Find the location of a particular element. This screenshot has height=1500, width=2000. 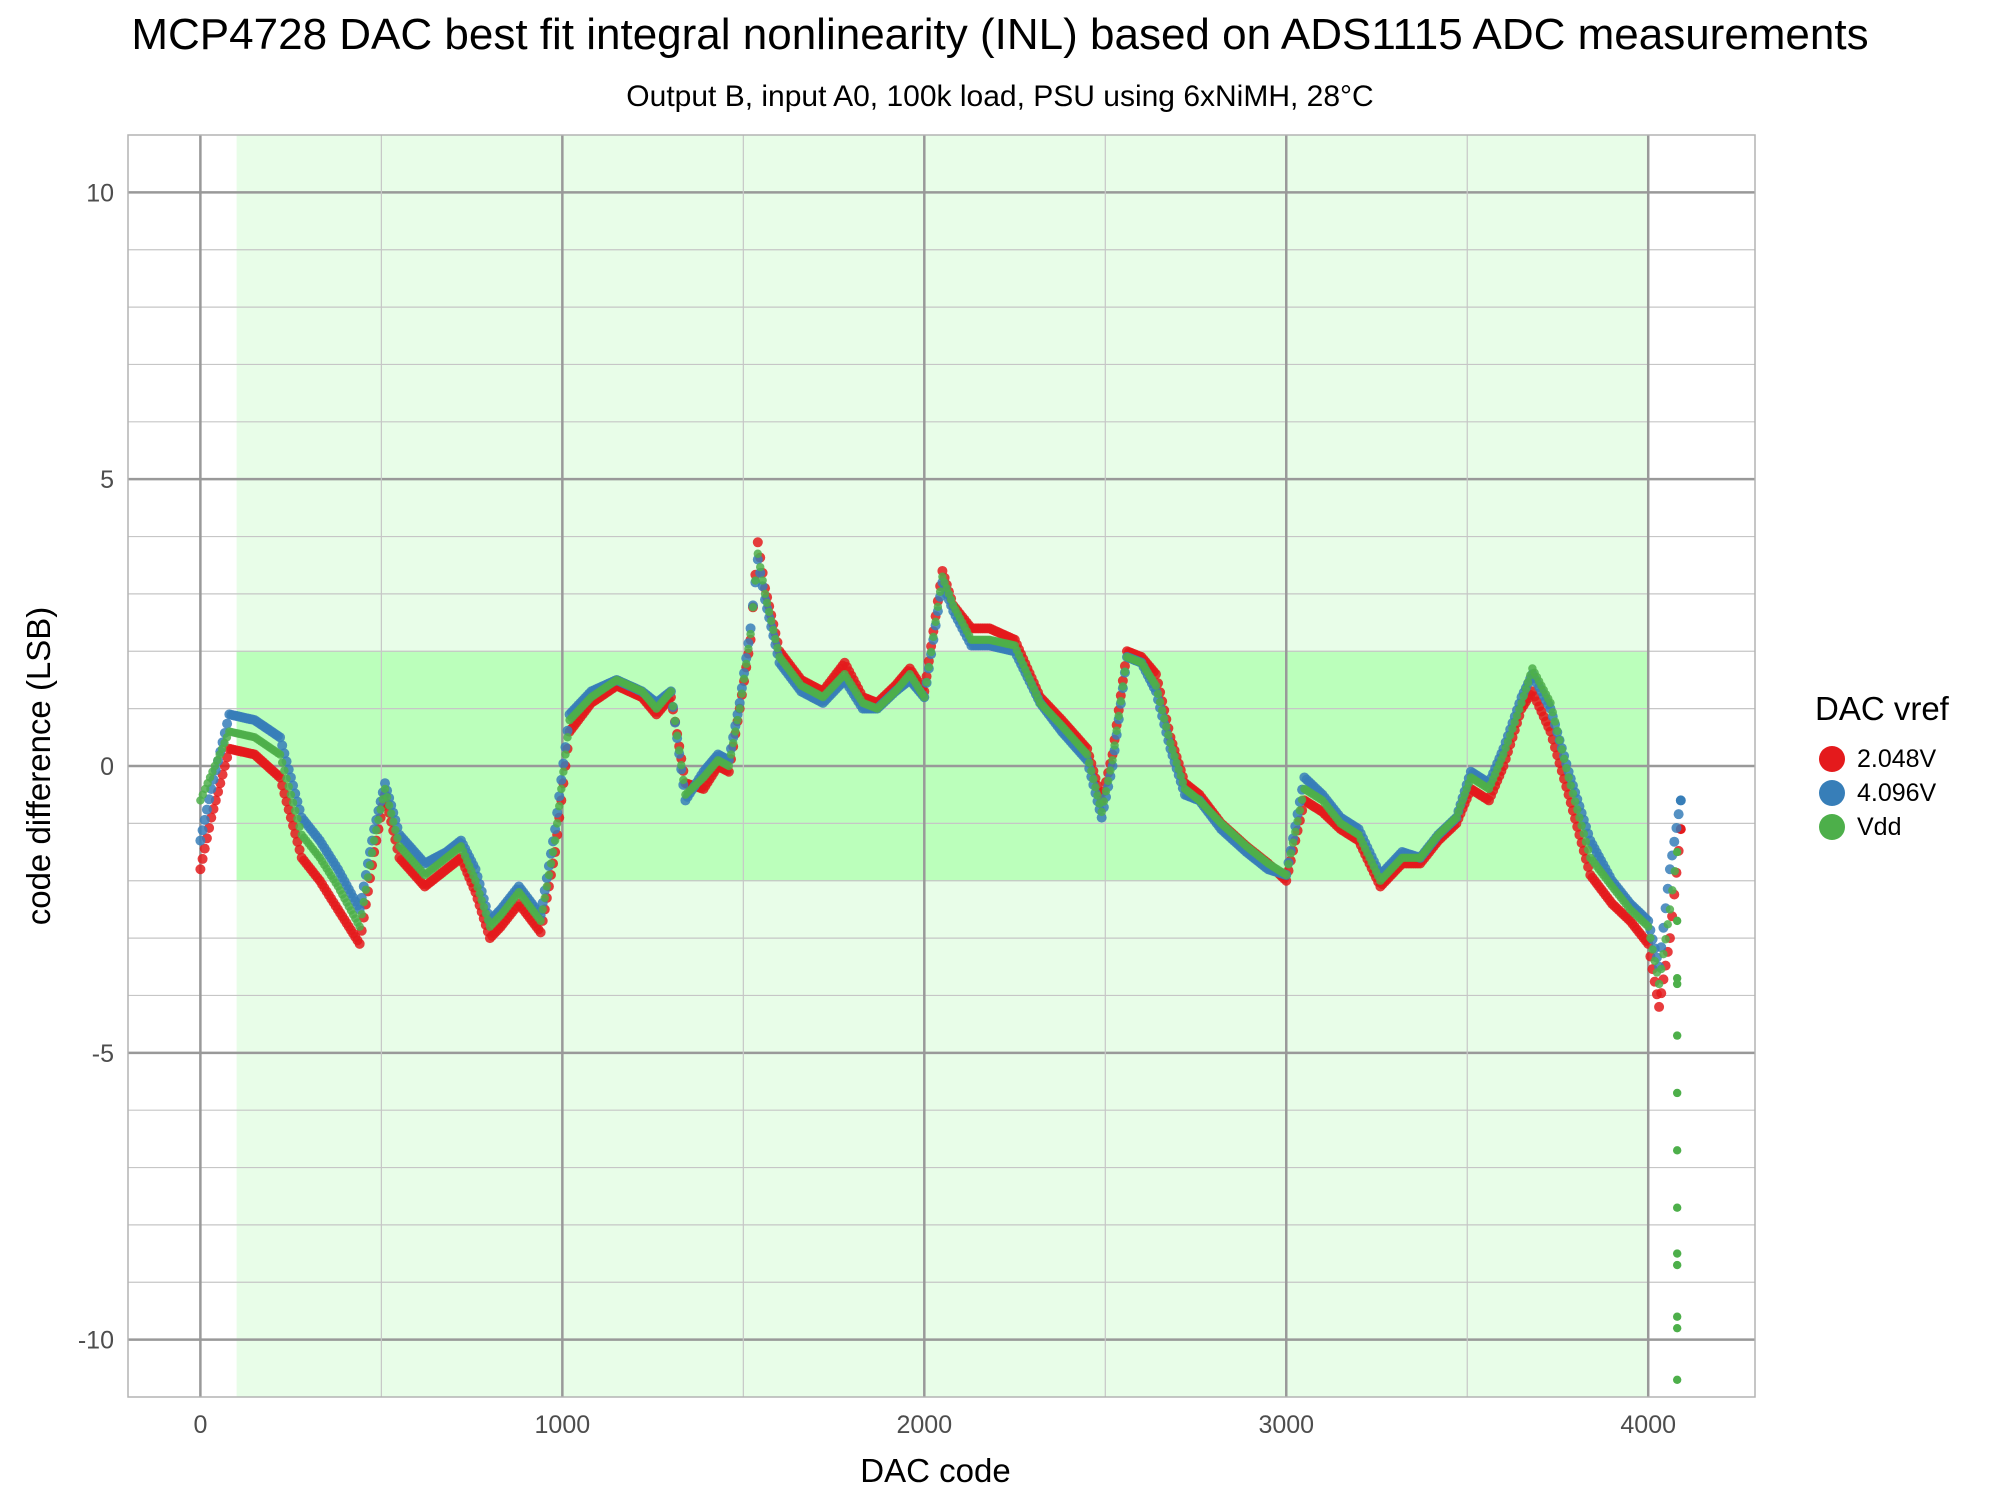

legend-item-4096v: 4.096V is located at coordinates (1882, 793).